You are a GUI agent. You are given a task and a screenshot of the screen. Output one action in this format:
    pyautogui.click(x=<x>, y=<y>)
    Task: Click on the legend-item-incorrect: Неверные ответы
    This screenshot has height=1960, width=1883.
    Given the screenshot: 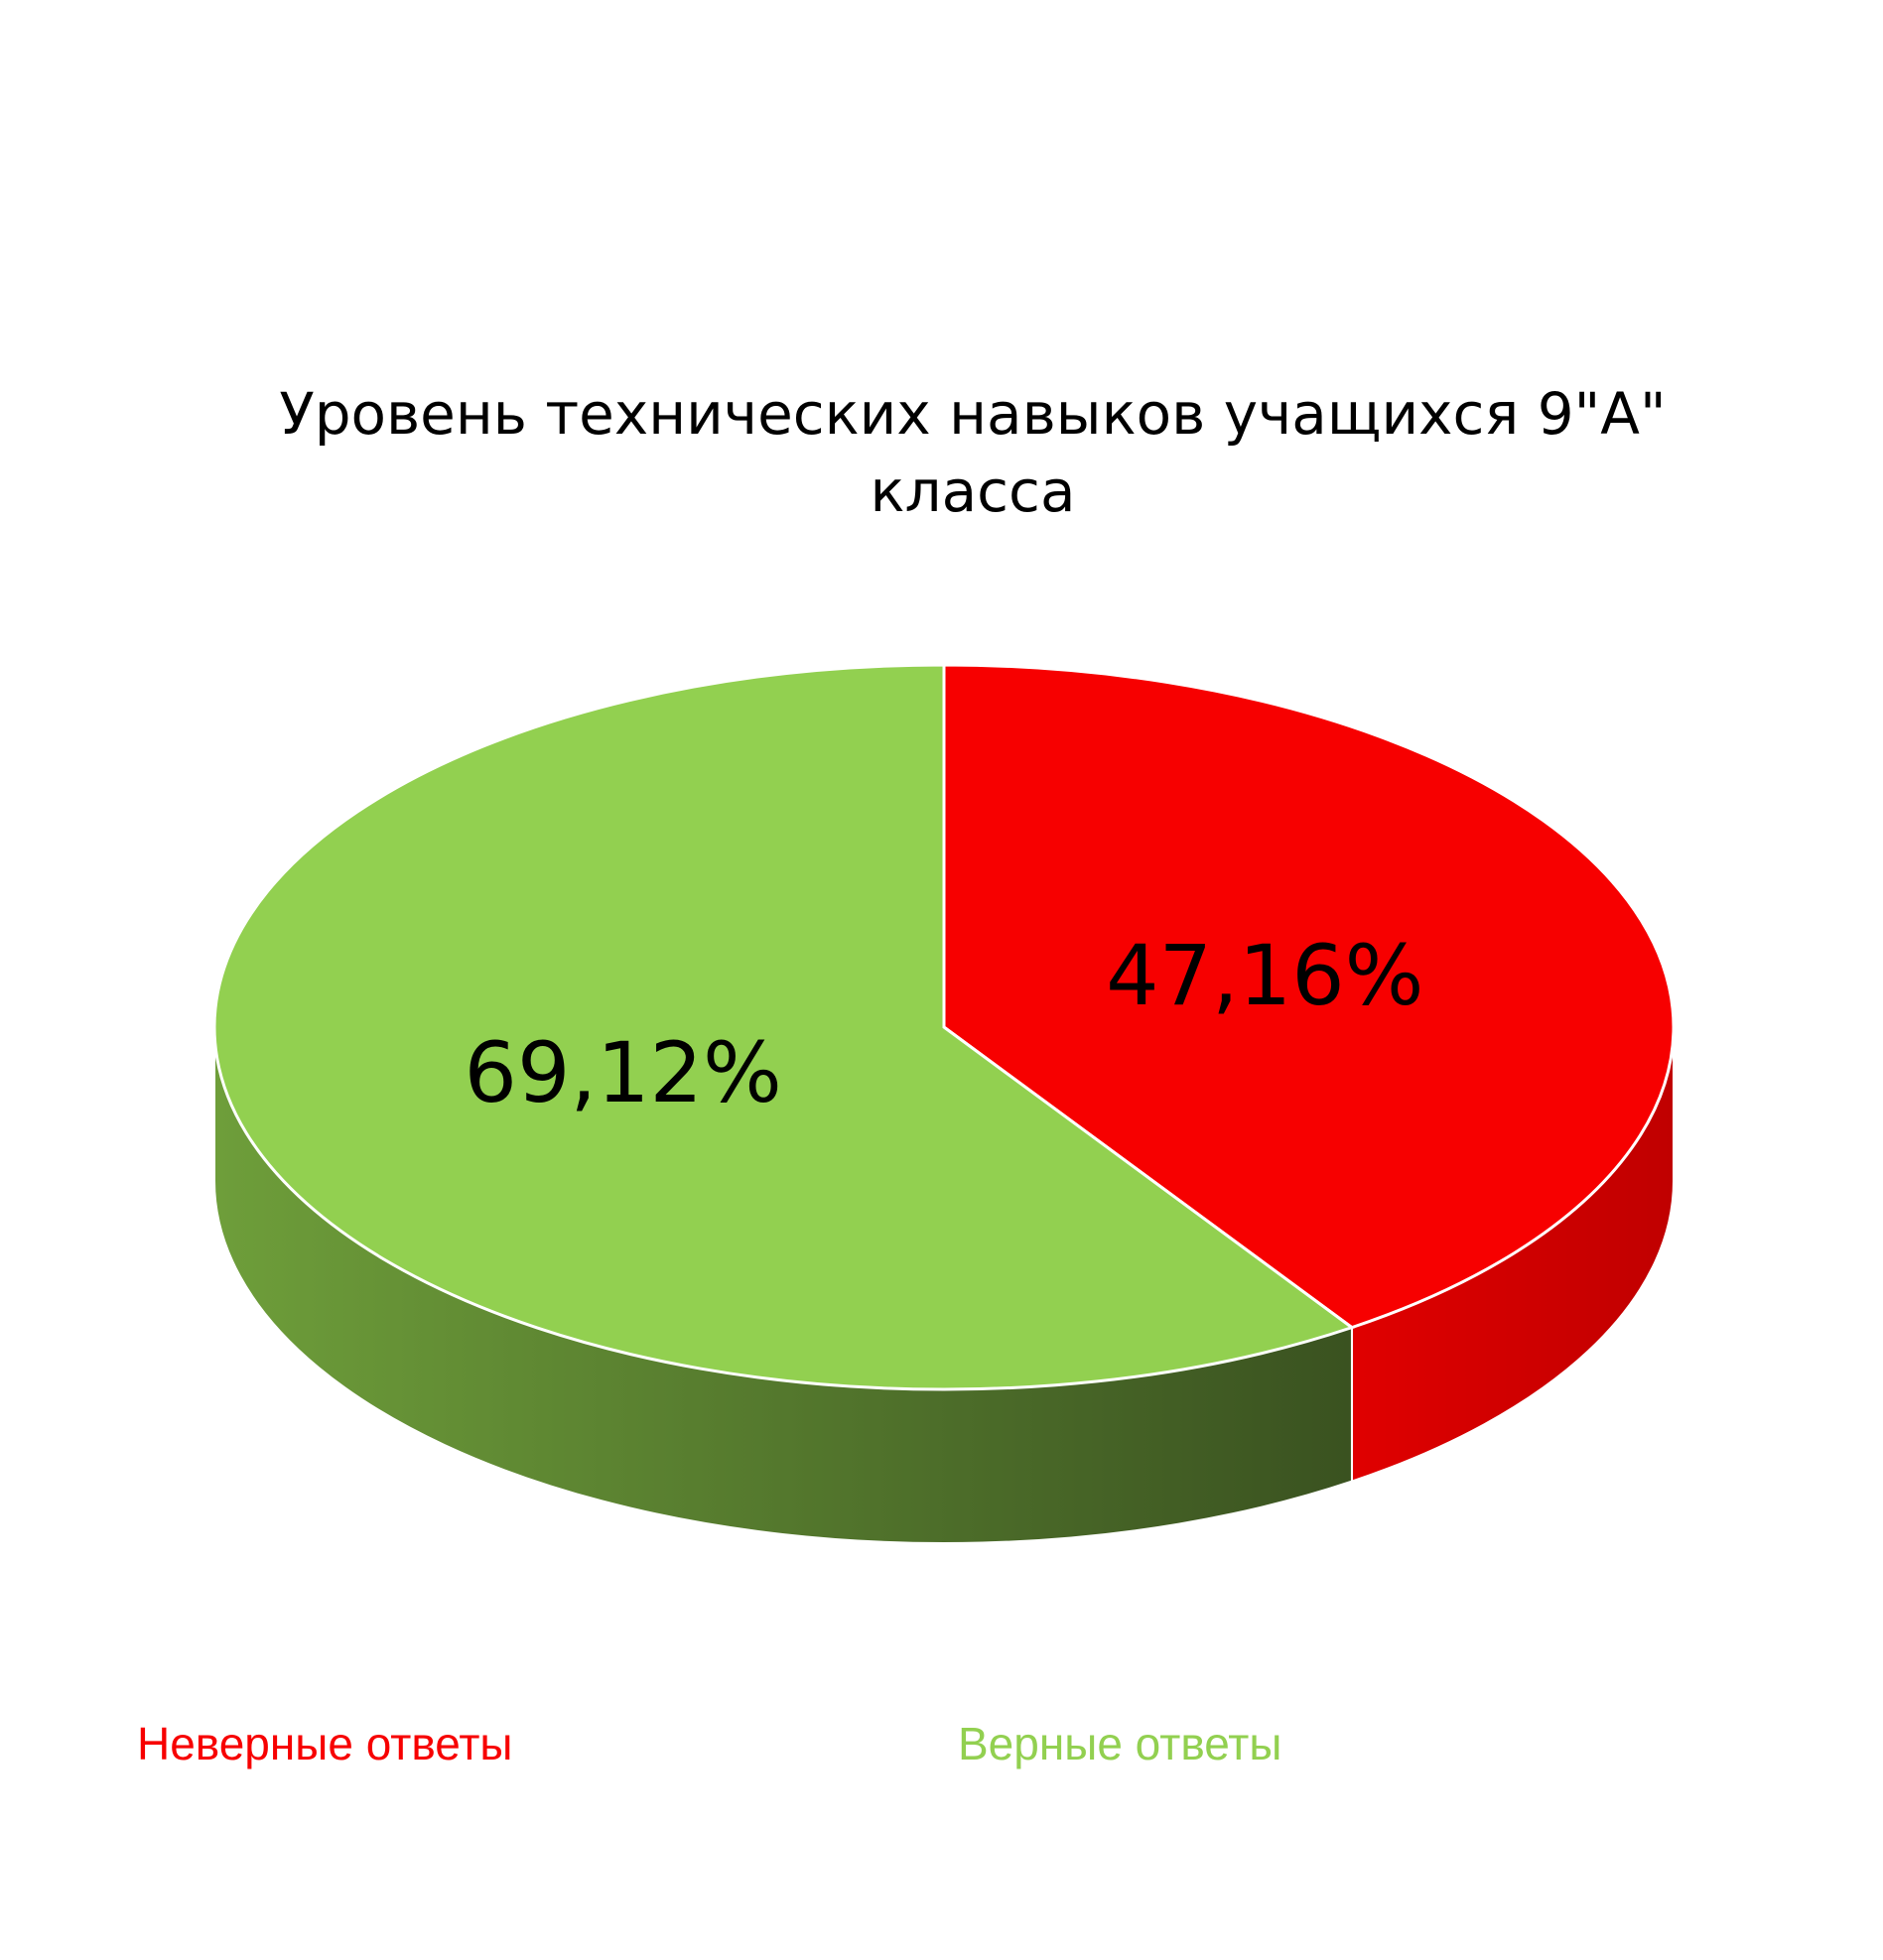 What is the action you would take?
    pyautogui.click(x=325, y=1743)
    